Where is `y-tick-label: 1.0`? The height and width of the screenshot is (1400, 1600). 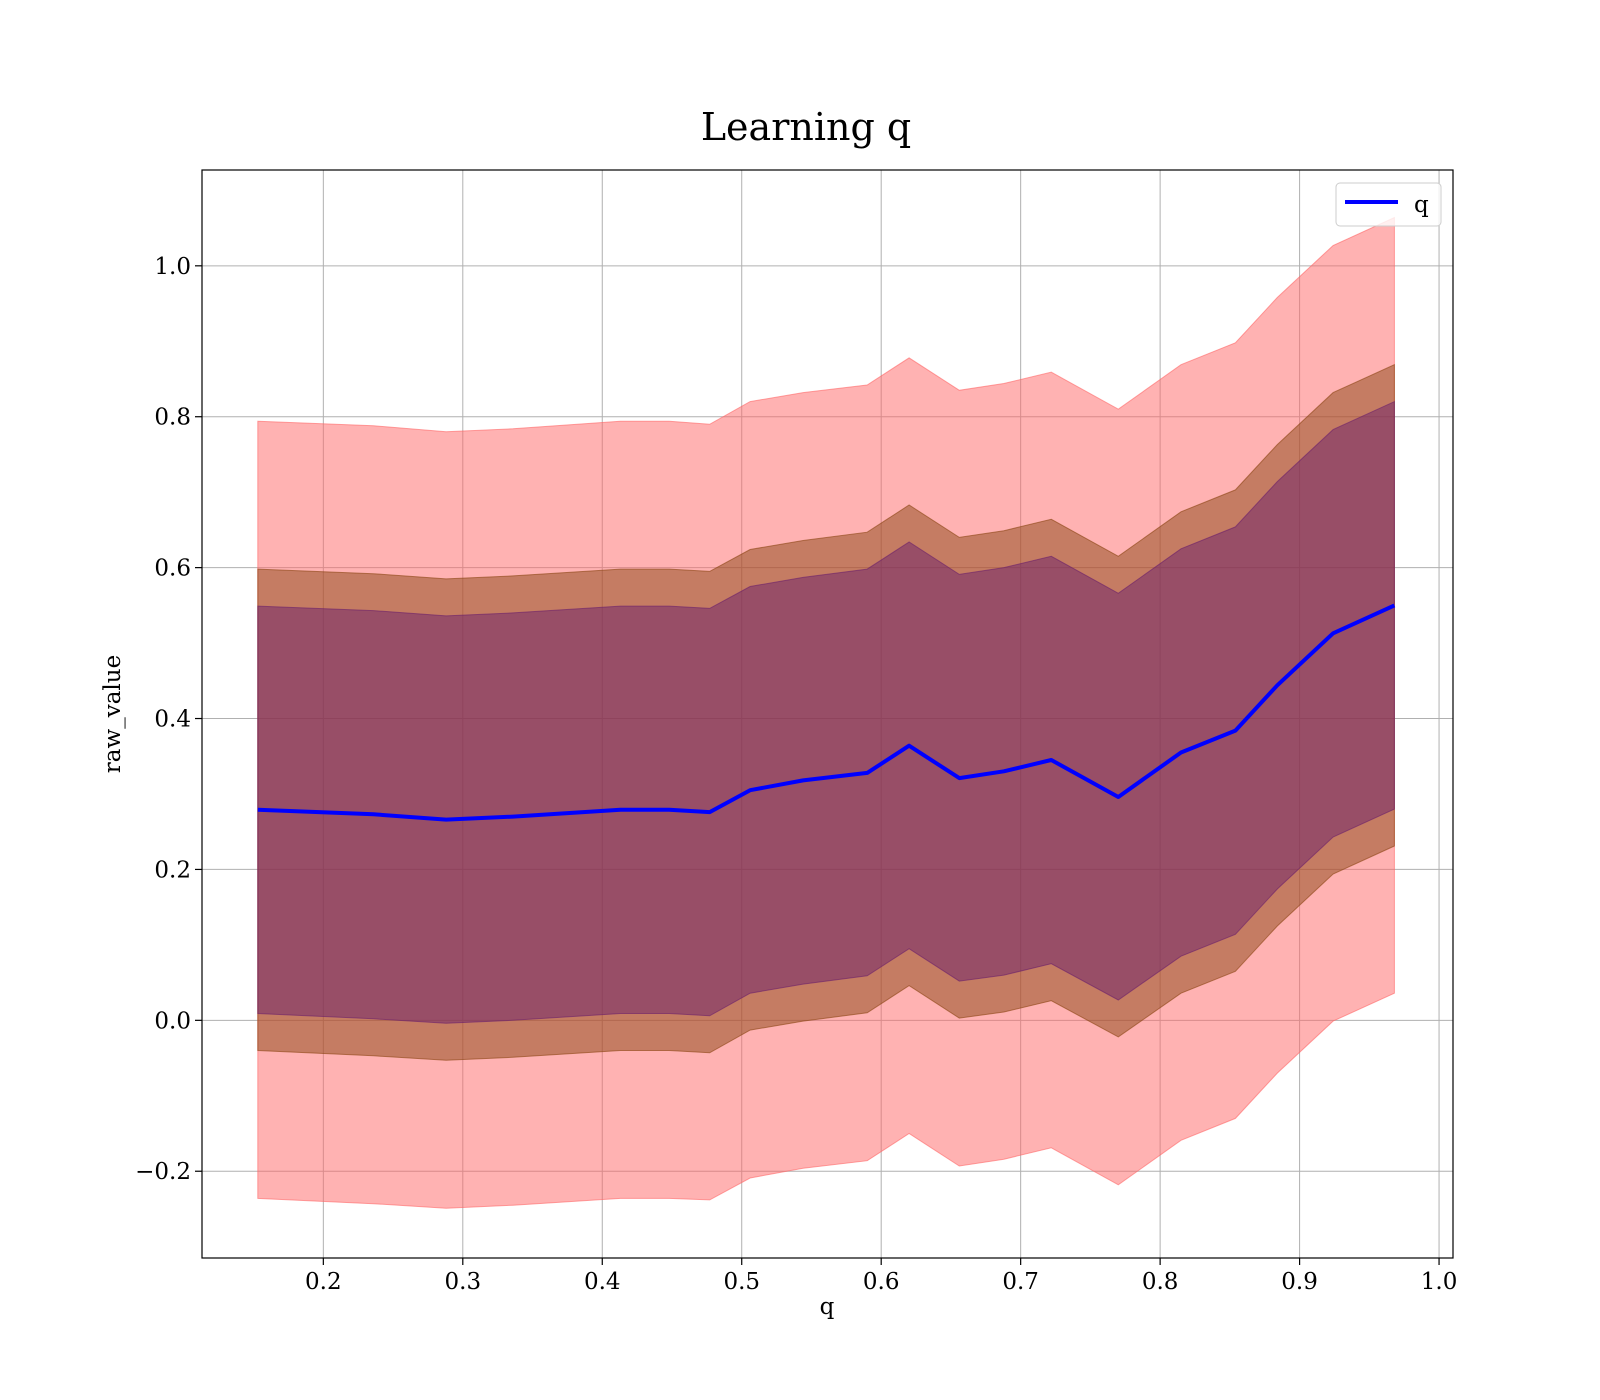 y-tick-label: 1.0 is located at coordinates (172, 267).